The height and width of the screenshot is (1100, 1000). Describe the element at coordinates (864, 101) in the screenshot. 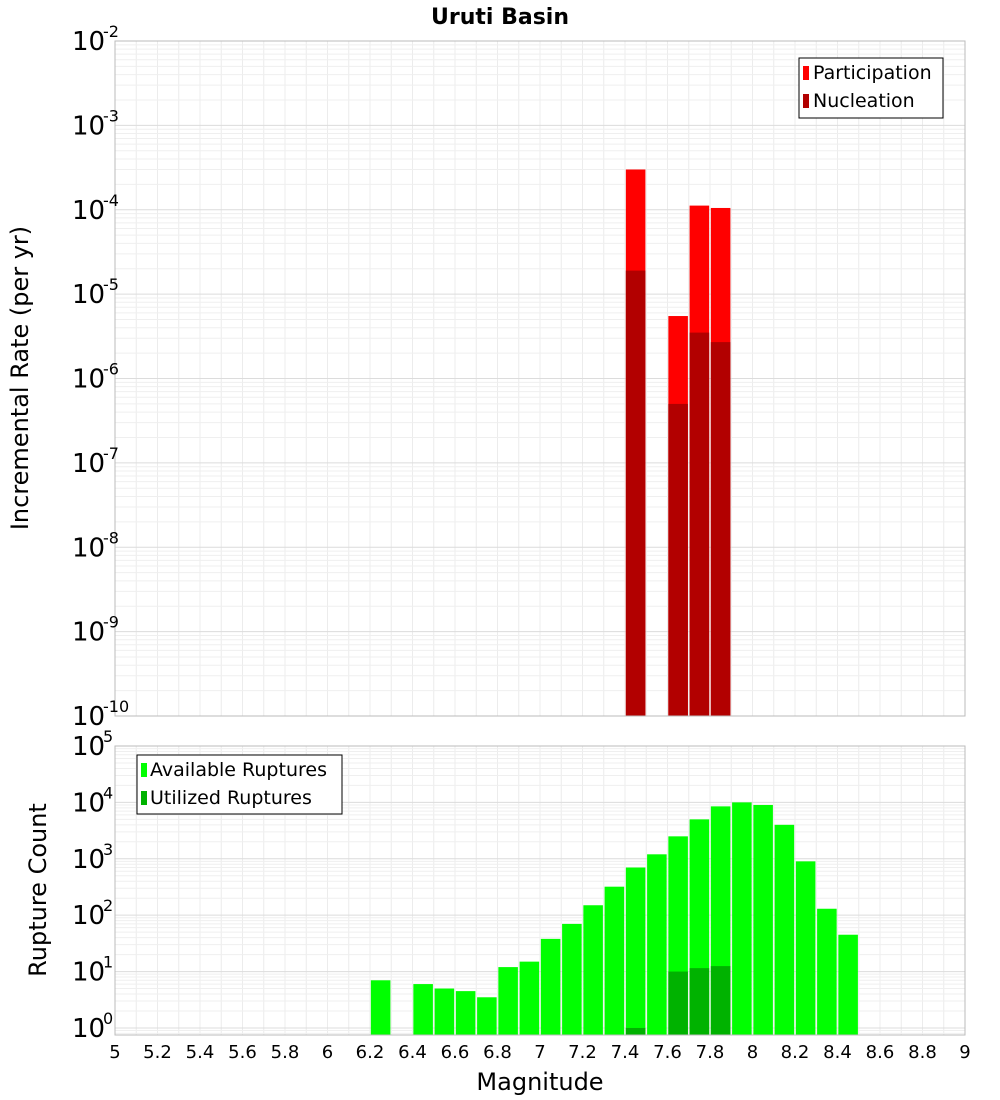

I see `legend-label-nucleation: Nucleation` at that location.